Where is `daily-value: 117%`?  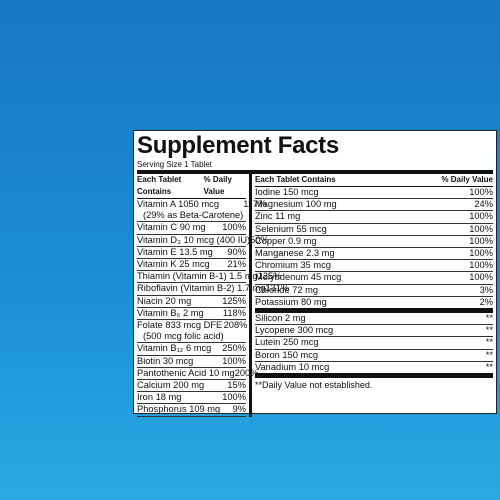 daily-value: 117% is located at coordinates (255, 204).